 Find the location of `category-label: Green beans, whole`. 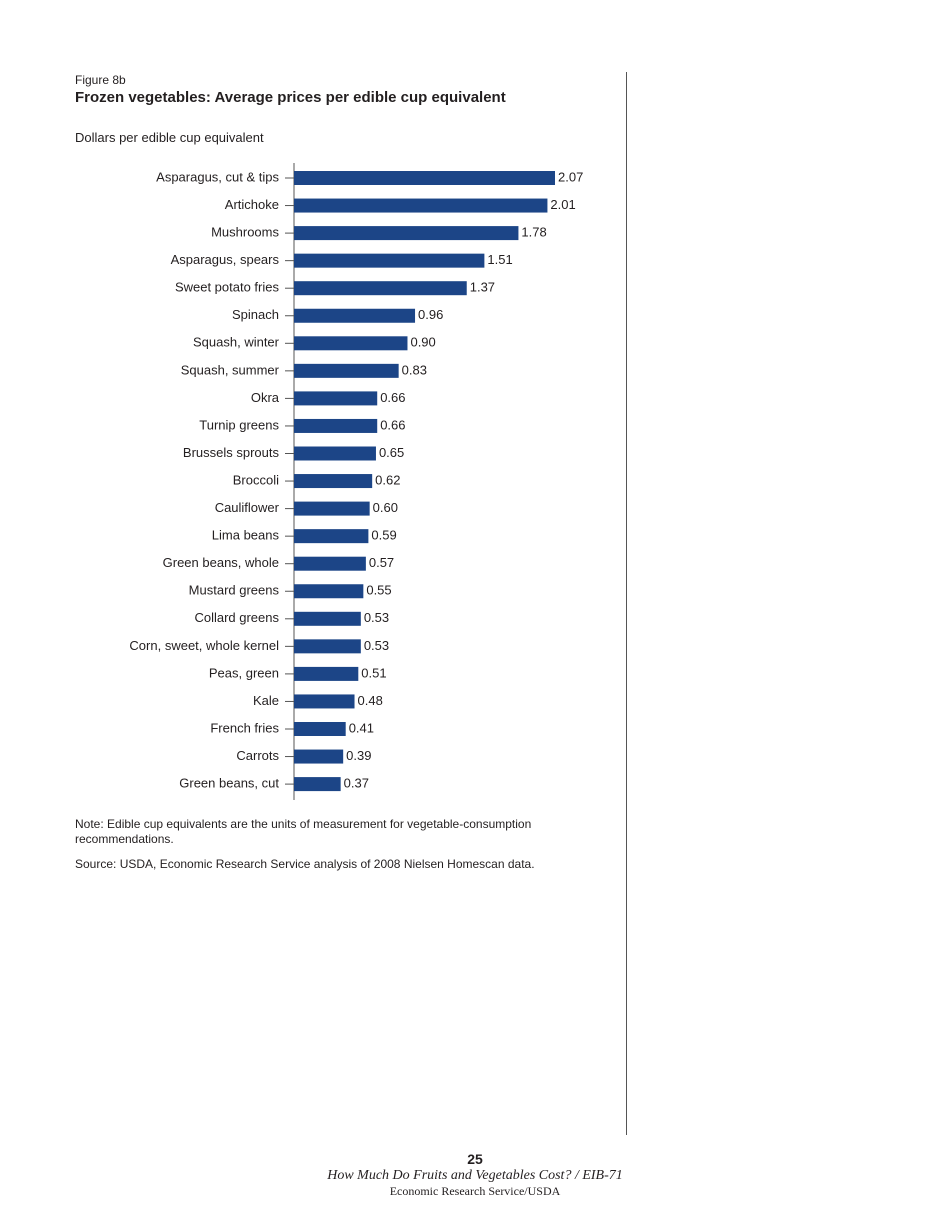

category-label: Green beans, whole is located at coordinates (221, 562).